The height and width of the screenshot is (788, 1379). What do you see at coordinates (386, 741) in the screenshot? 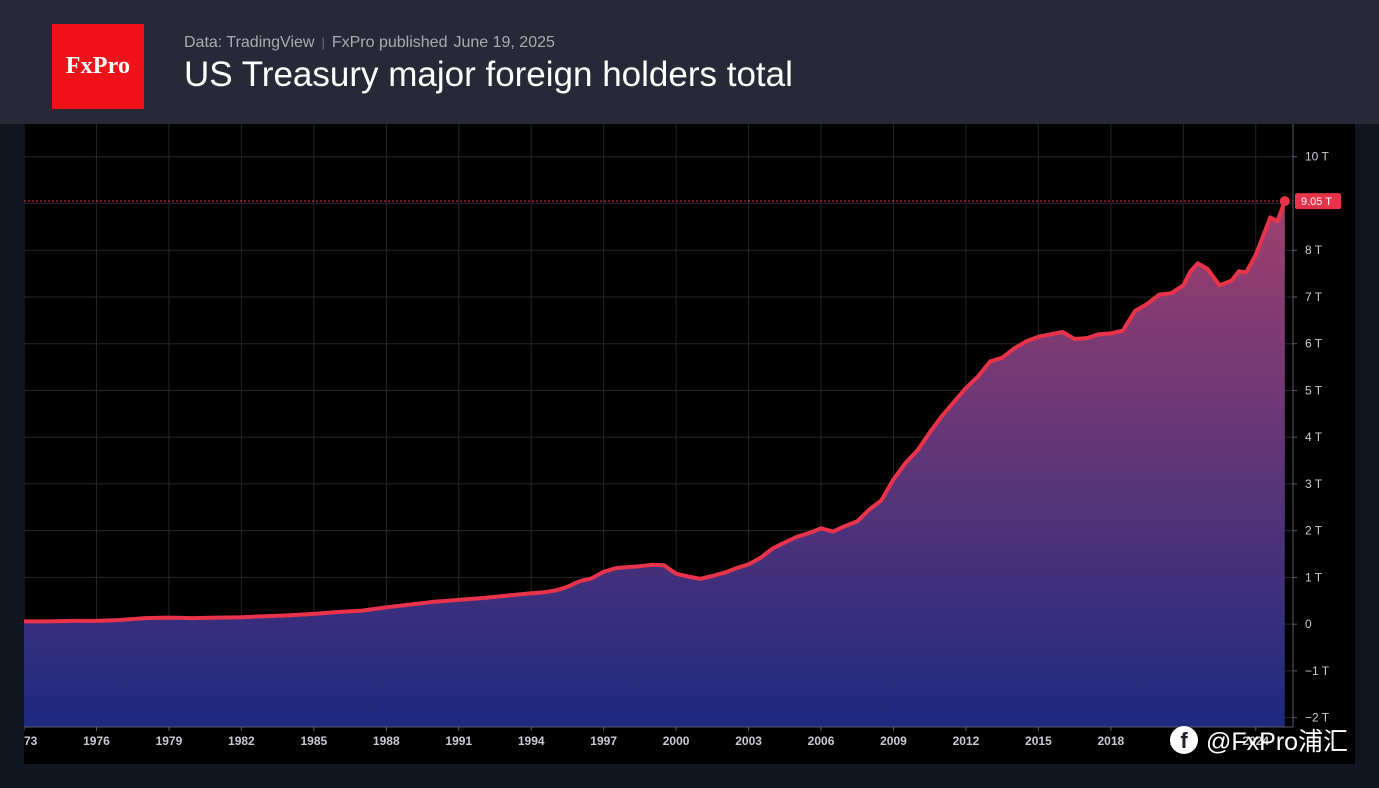
I see `x-tick-label: 1988` at bounding box center [386, 741].